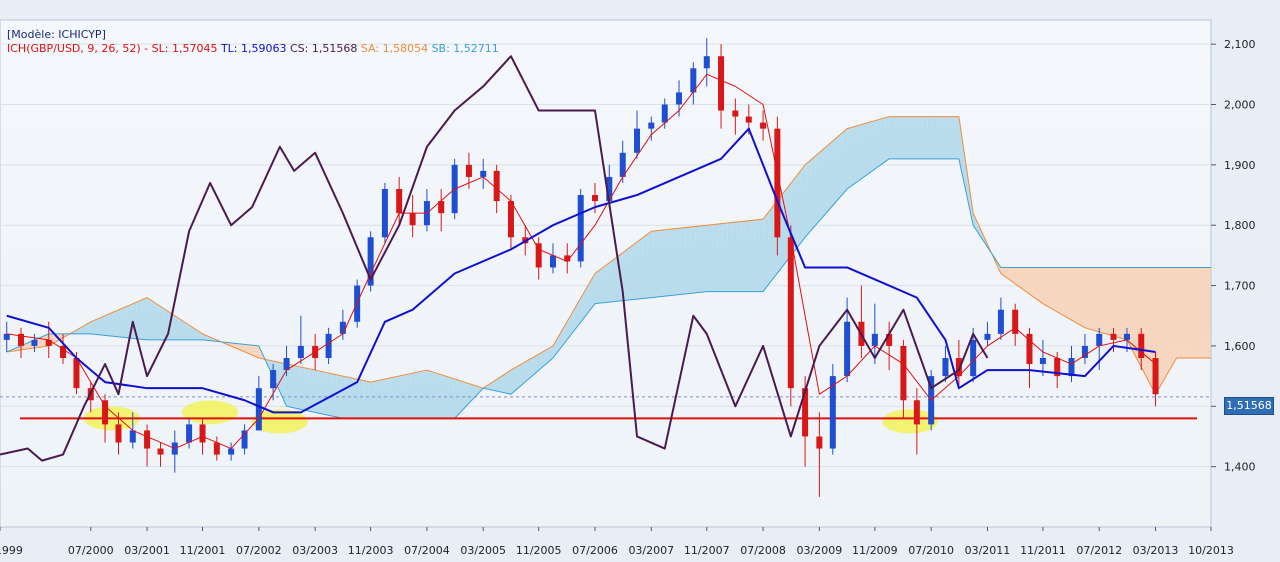 This screenshot has width=1280, height=562. Describe the element at coordinates (1209, 312) in the screenshot. I see `kumo-cloud-segment` at that location.